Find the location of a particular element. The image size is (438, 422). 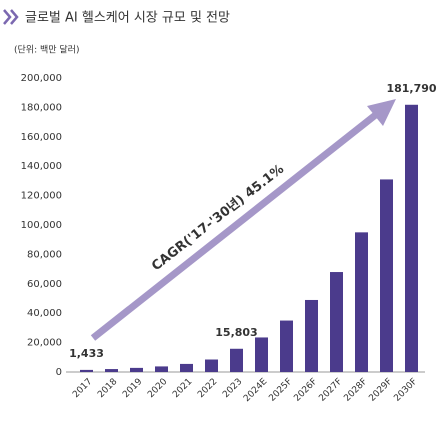

x-tick-label: 2026F is located at coordinates (305, 390).